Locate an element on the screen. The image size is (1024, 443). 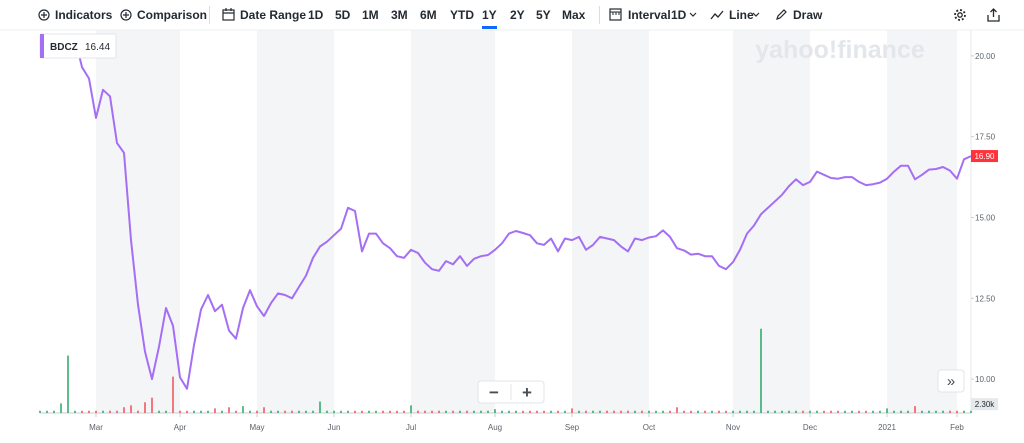
x-tick-label: May is located at coordinates (256, 427).